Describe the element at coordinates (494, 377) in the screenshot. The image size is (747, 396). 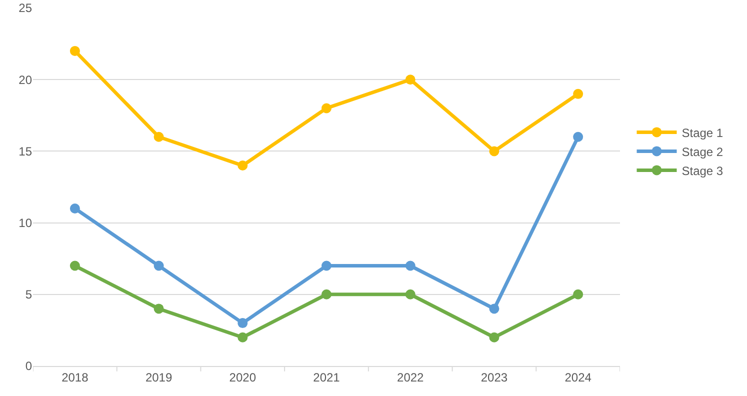
I see `x-tick-label: 2023` at that location.